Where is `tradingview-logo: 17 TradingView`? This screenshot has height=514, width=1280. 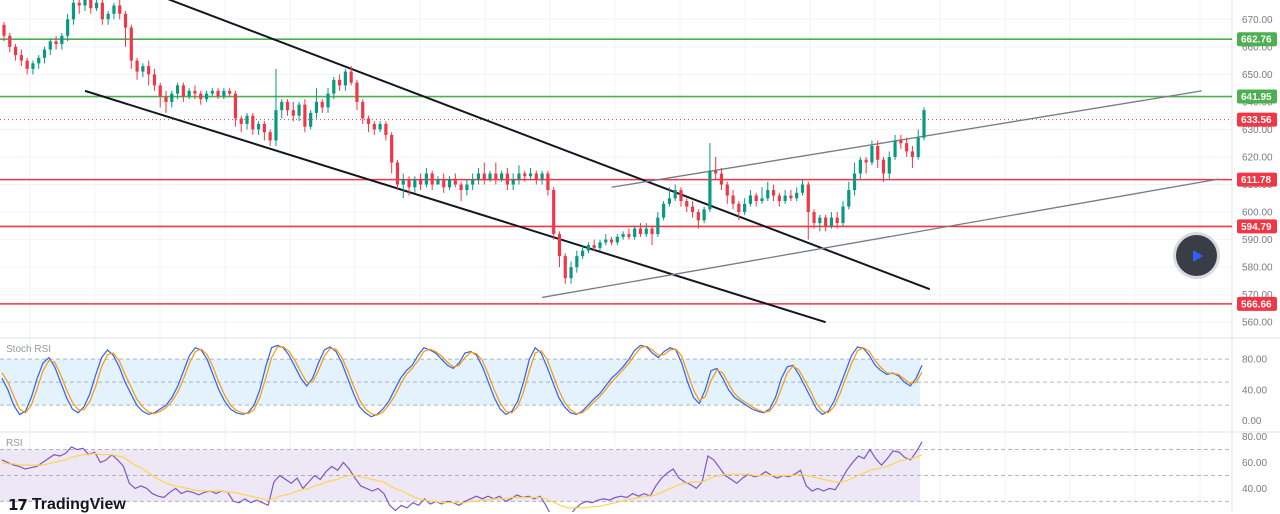
tradingview-logo: 17 TradingView is located at coordinates (67, 505).